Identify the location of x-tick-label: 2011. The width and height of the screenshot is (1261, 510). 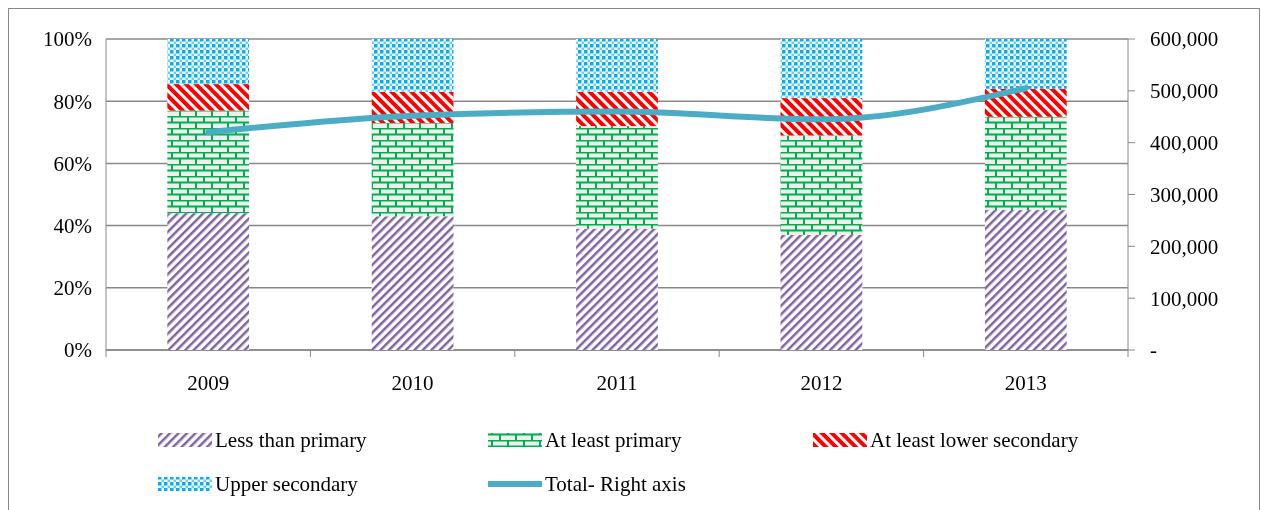
(617, 383).